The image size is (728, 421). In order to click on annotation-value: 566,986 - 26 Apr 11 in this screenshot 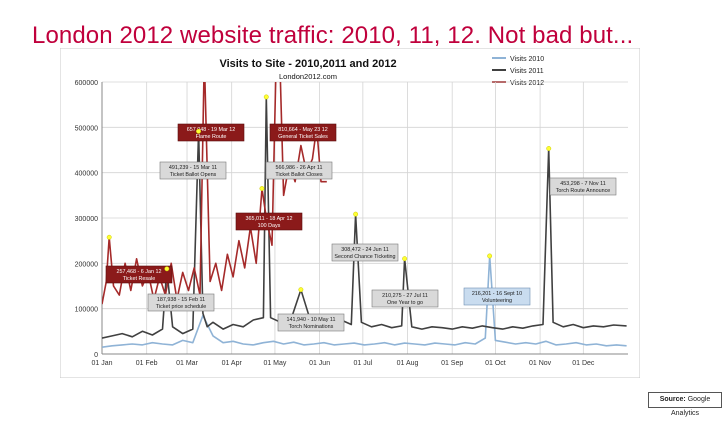, I will do `click(299, 168)`.